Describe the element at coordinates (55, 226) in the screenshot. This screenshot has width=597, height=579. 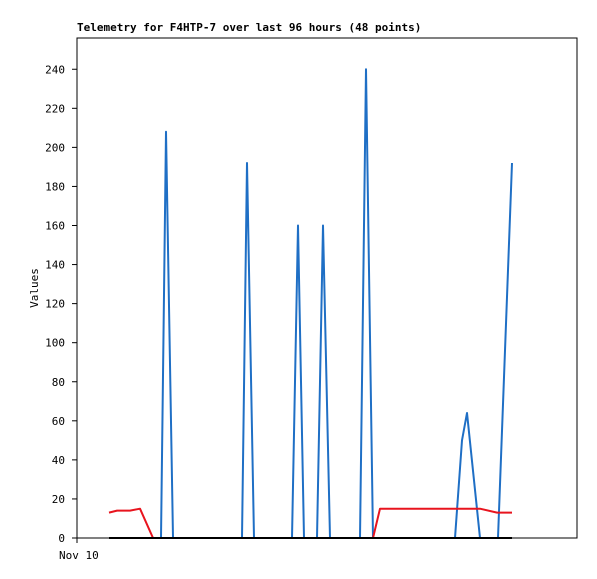
I see `y-tick-label: 160` at that location.